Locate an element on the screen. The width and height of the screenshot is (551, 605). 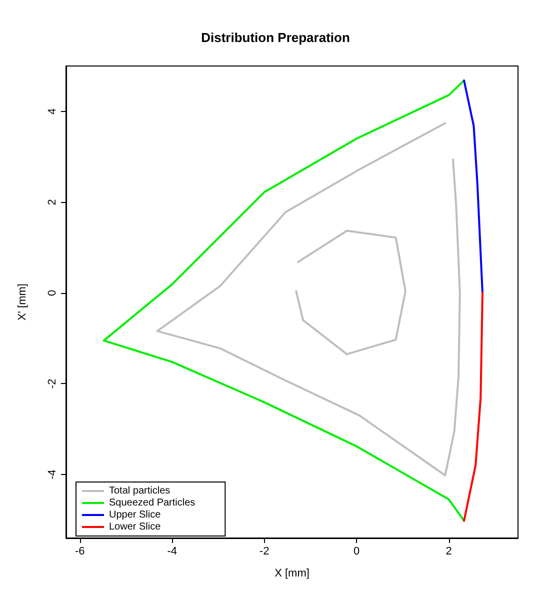
legend-label: Total particles is located at coordinates (139, 491).